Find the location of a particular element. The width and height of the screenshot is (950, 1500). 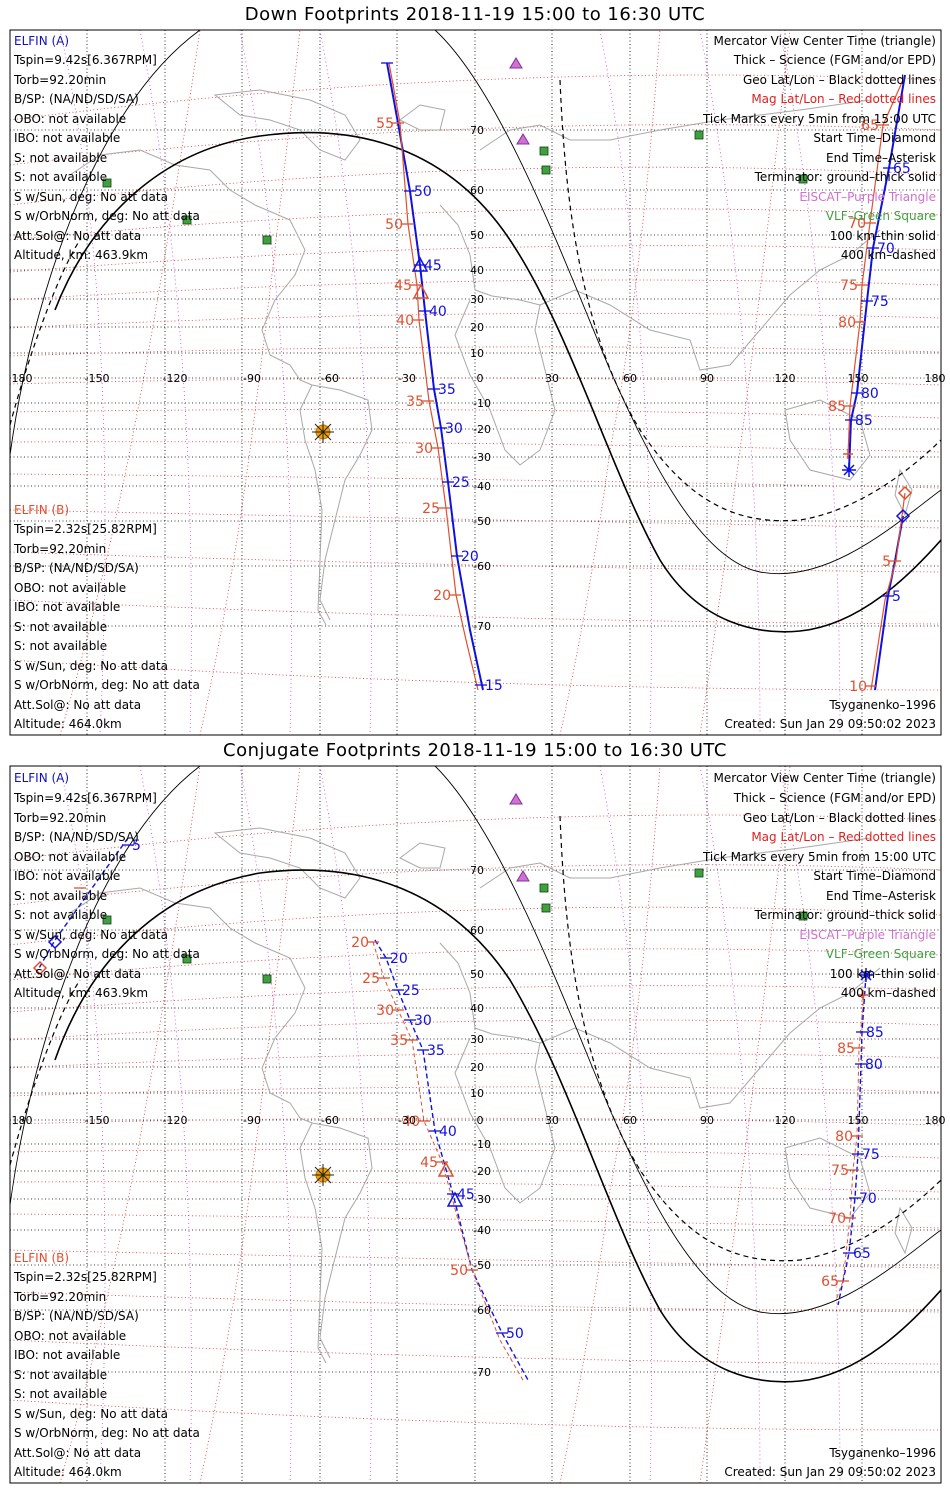

svg-text:Geo Lat/Lon – Black dotted lin: Geo Lat/Lon – Black dotted lines is located at coordinates (839, 818).